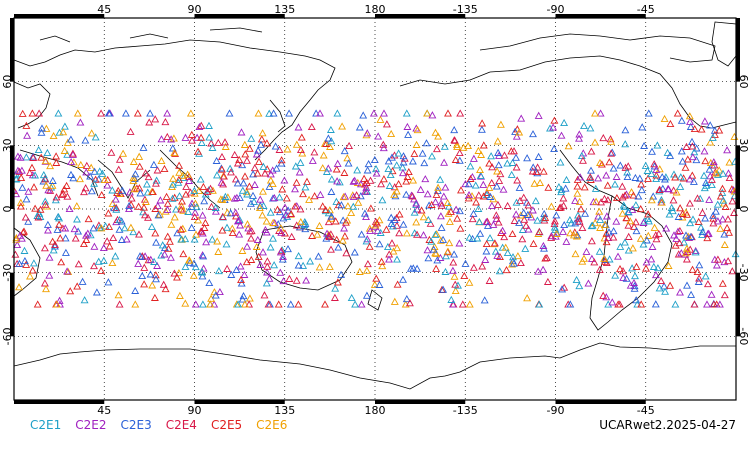 The height and width of the screenshot is (450, 750). I want to click on legend-item-c2e4: C2E4, so click(181, 425).